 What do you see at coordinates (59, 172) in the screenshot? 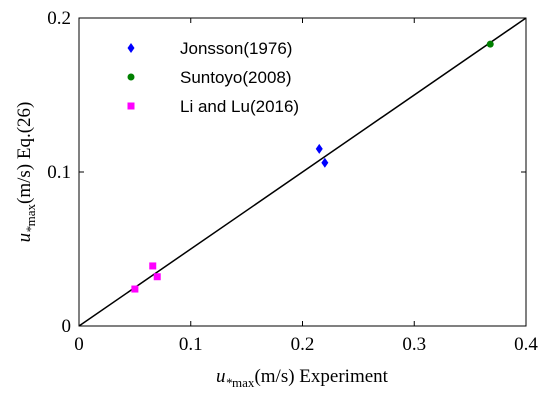
I see `y-tick-label: 0.1` at bounding box center [59, 172].